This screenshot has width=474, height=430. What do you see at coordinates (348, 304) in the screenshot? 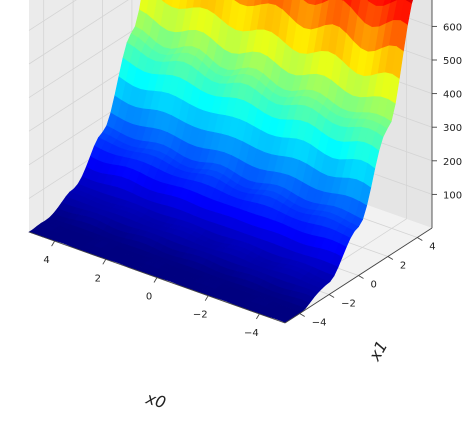
I see `x1-tick-label: −2` at bounding box center [348, 304].